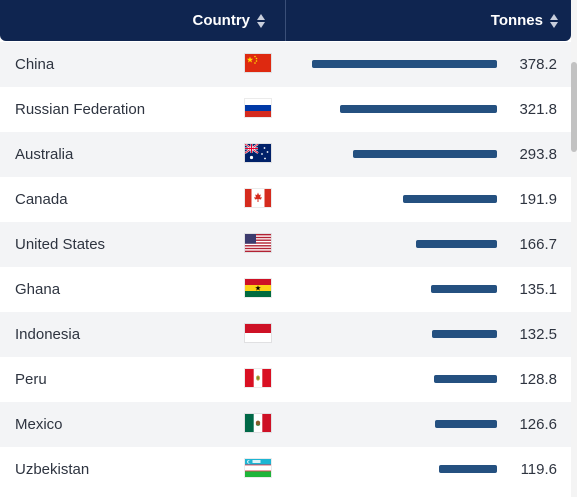 This screenshot has width=577, height=497. Describe the element at coordinates (258, 198) in the screenshot. I see `canada-flag-icon` at that location.